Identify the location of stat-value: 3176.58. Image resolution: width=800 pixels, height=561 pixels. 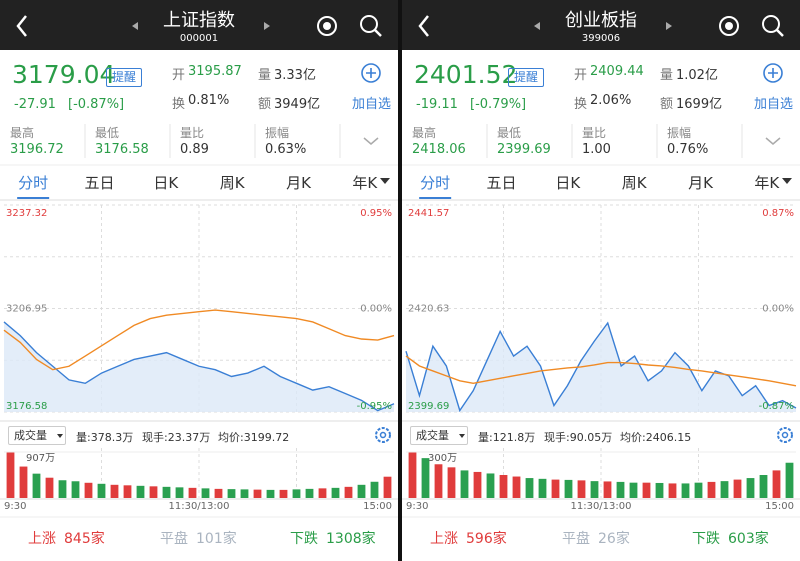
(122, 149).